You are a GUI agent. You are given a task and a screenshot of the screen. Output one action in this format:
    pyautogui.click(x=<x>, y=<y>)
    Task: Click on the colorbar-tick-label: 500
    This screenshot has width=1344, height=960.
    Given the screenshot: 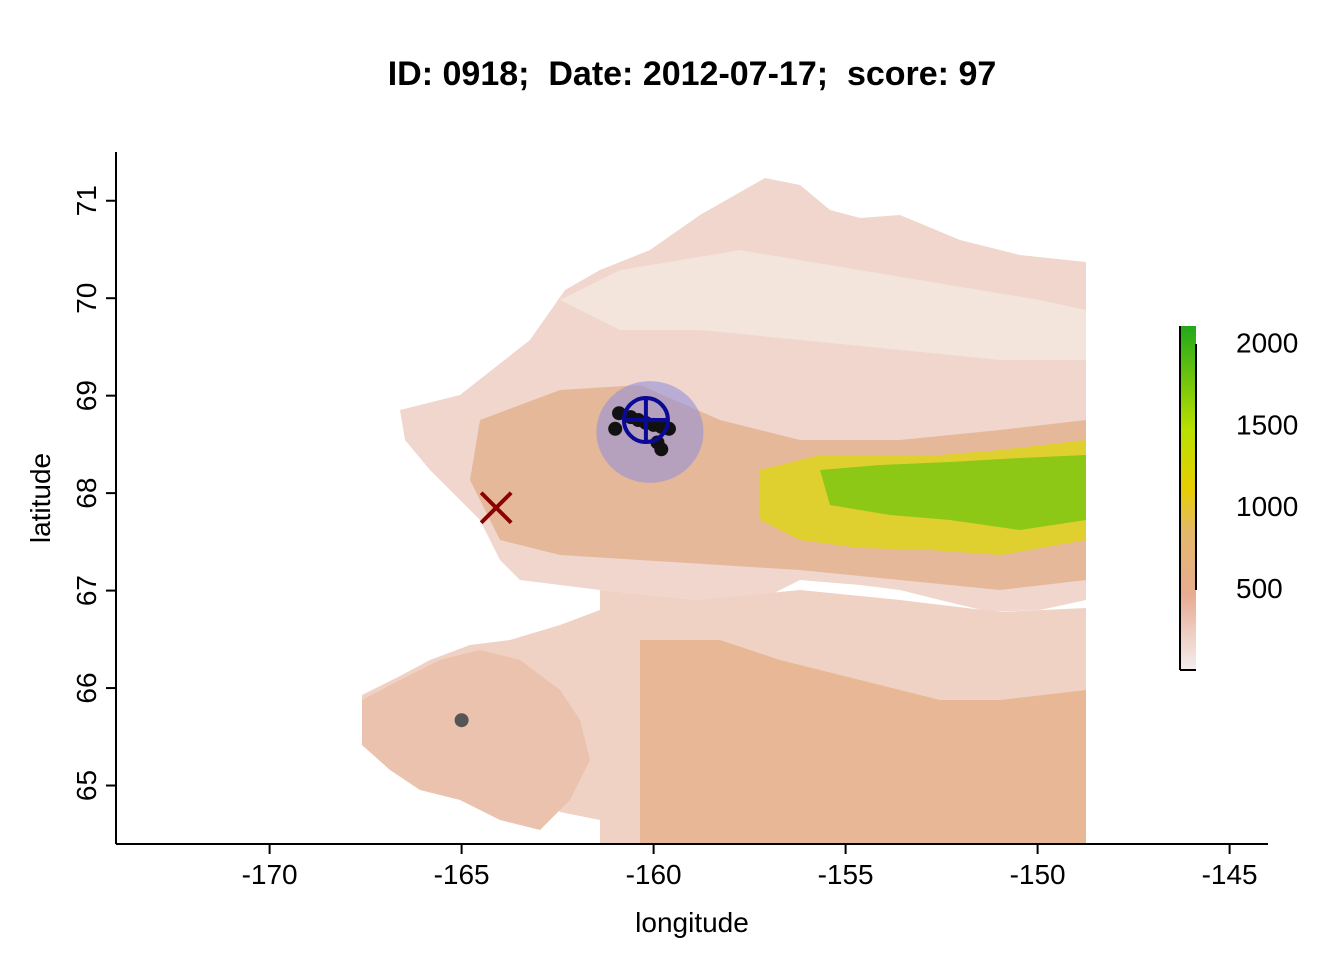 What is the action you would take?
    pyautogui.click(x=1259, y=588)
    